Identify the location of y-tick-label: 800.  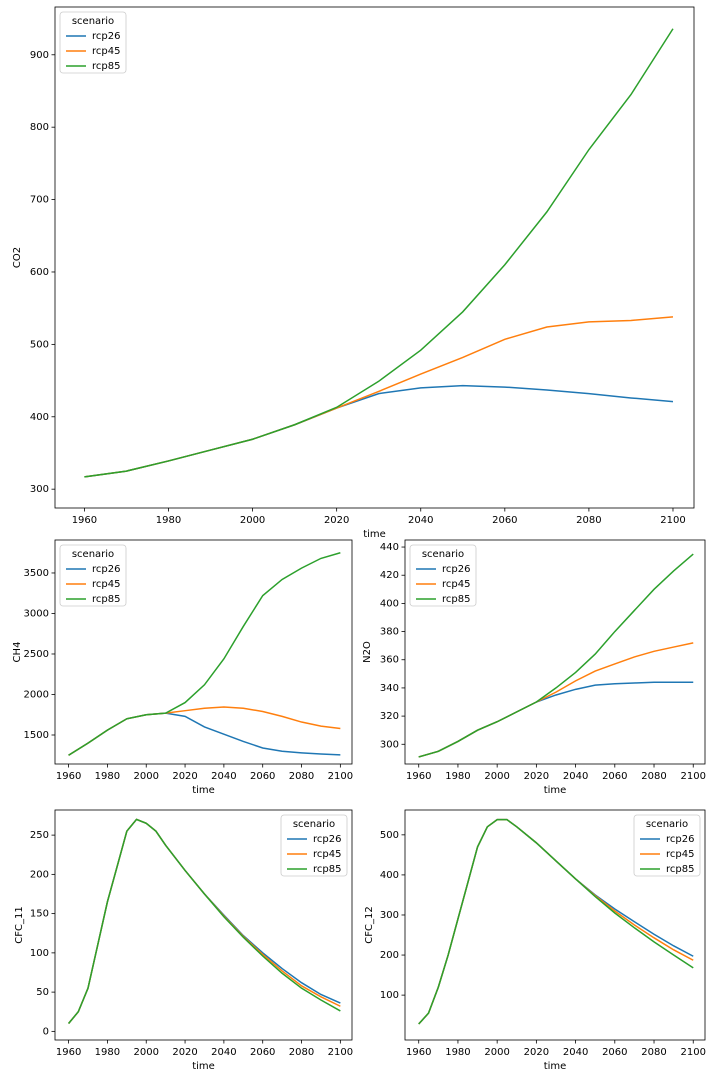
(39, 127).